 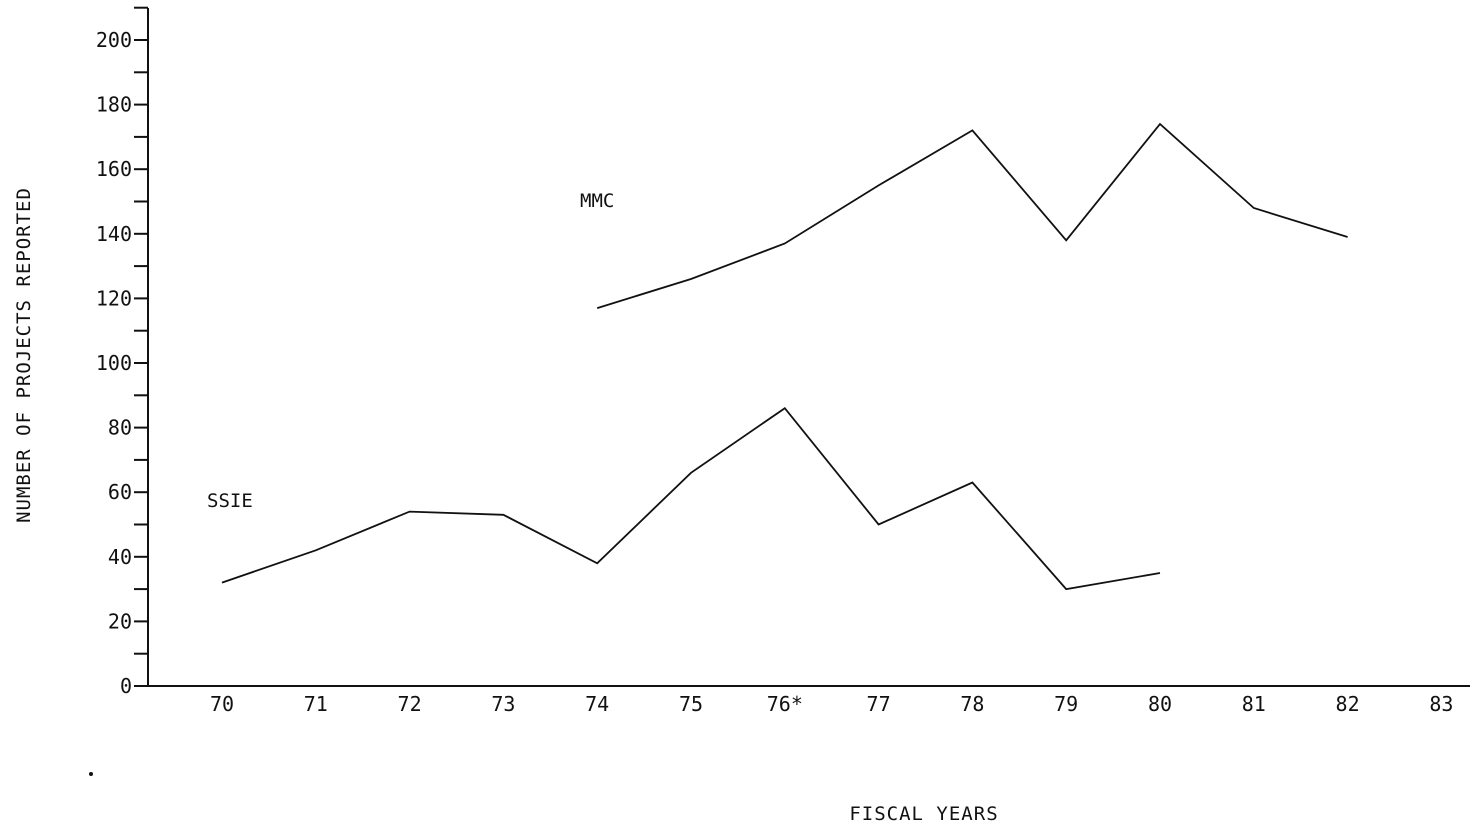 I want to click on y-tick-label: 80, so click(x=120, y=428).